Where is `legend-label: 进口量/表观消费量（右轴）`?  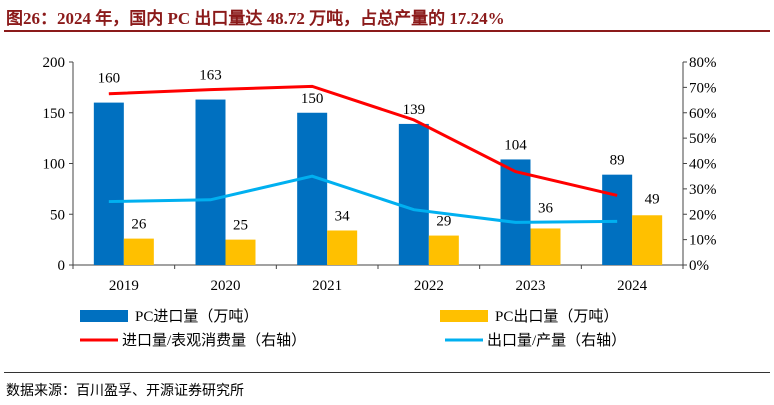
legend-label: 进口量/表观消费量（右轴） is located at coordinates (214, 340).